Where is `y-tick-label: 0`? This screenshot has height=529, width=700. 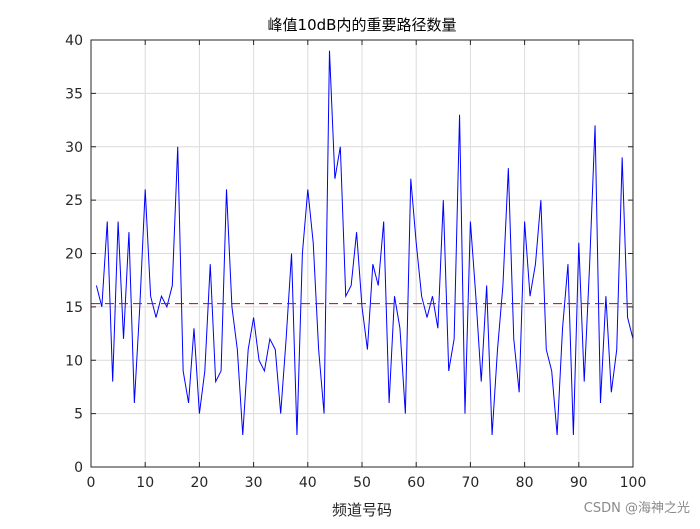 y-tick-label: 0 is located at coordinates (78, 468).